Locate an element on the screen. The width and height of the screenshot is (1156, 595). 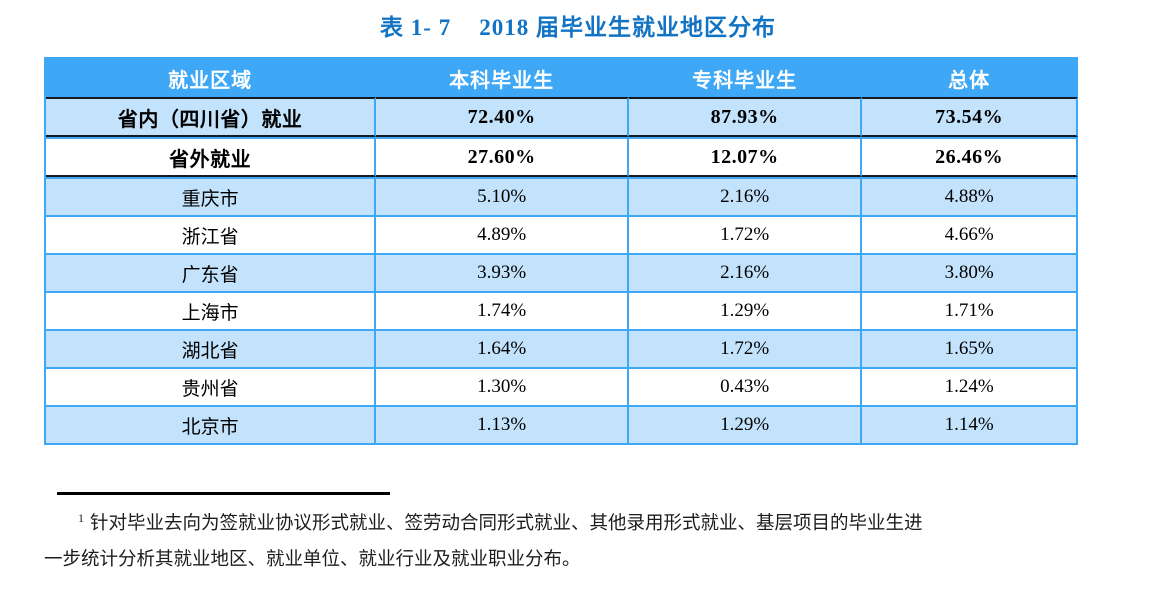
cell-bachelor: 5.10% is located at coordinates (503, 197).